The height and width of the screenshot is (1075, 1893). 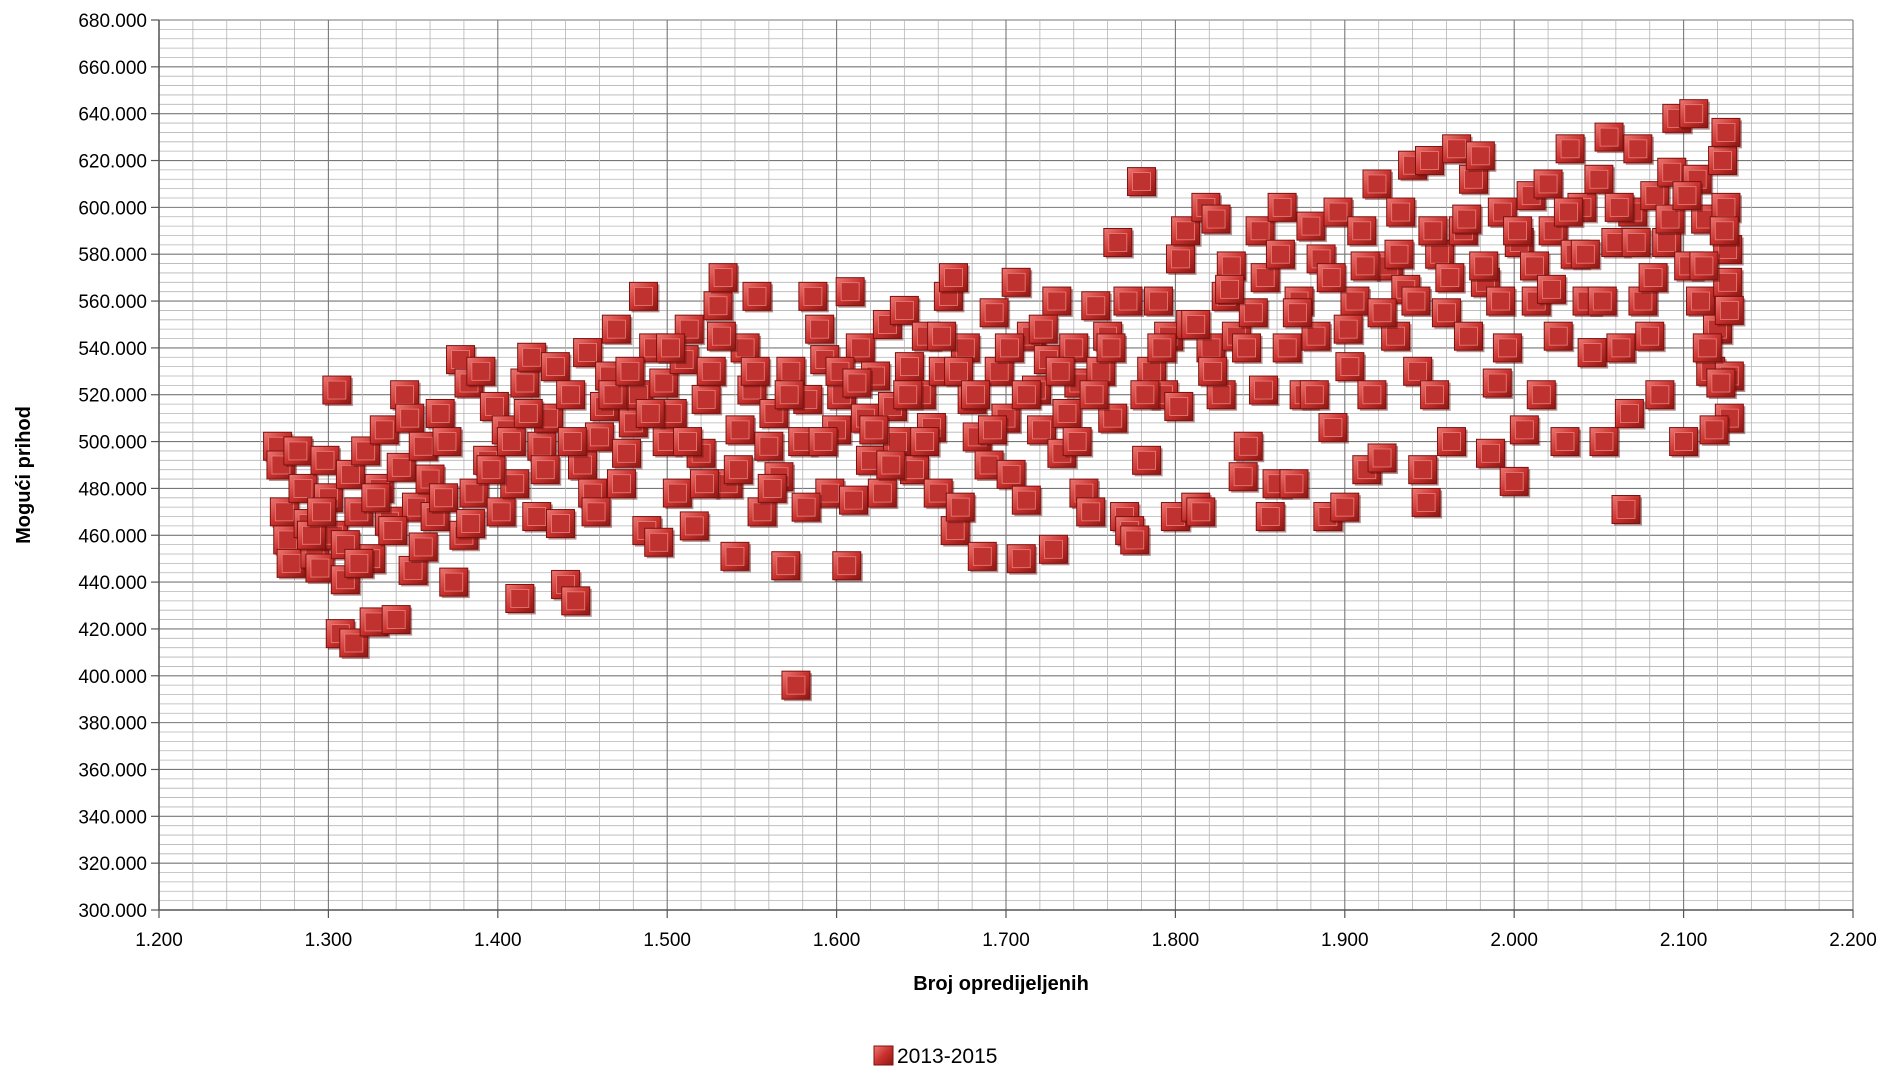 What do you see at coordinates (112, 536) in the screenshot?
I see `y-tick-label: 460.000` at bounding box center [112, 536].